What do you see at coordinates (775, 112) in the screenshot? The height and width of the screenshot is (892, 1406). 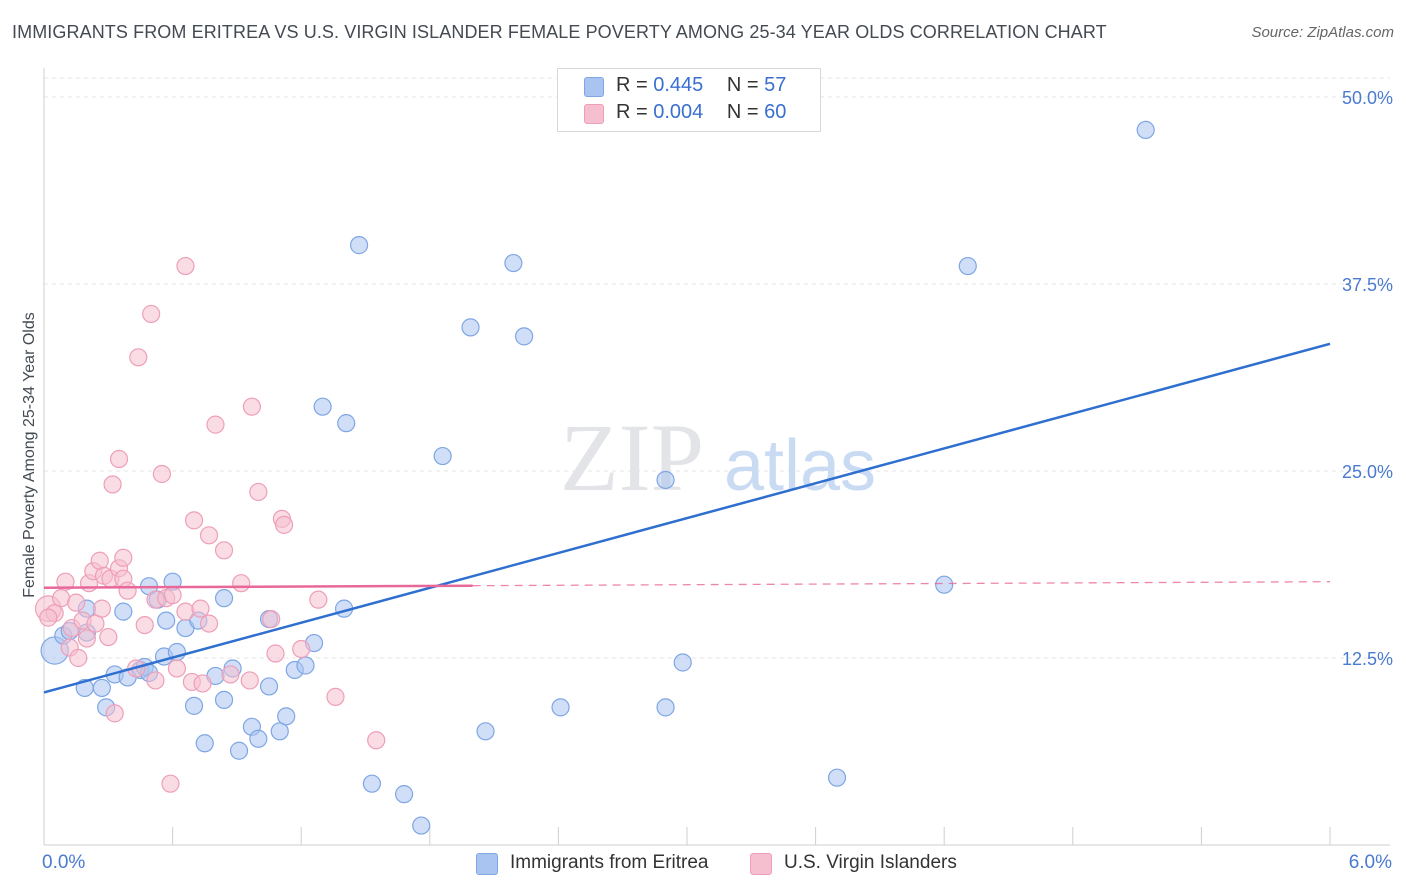 I see `legend-n-value: 60` at bounding box center [775, 112].